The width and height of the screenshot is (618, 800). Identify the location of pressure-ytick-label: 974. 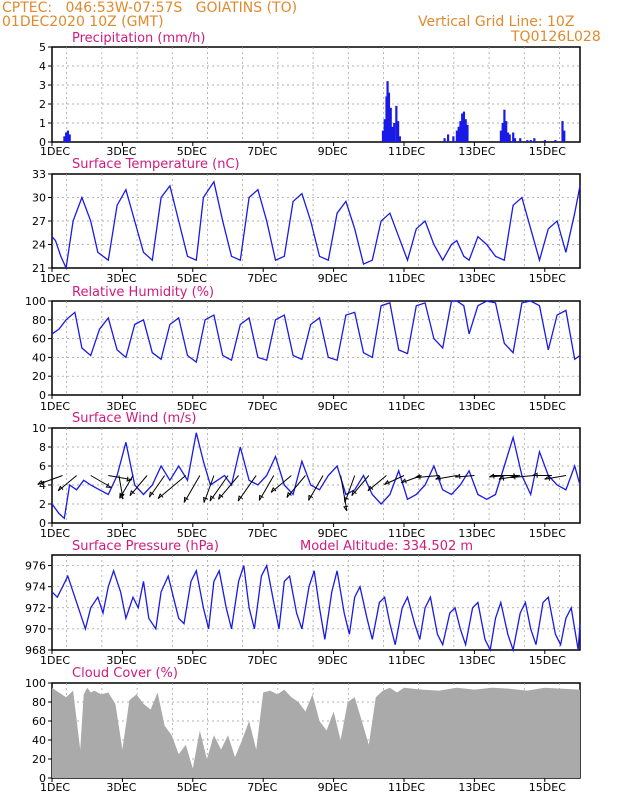
(35, 587).